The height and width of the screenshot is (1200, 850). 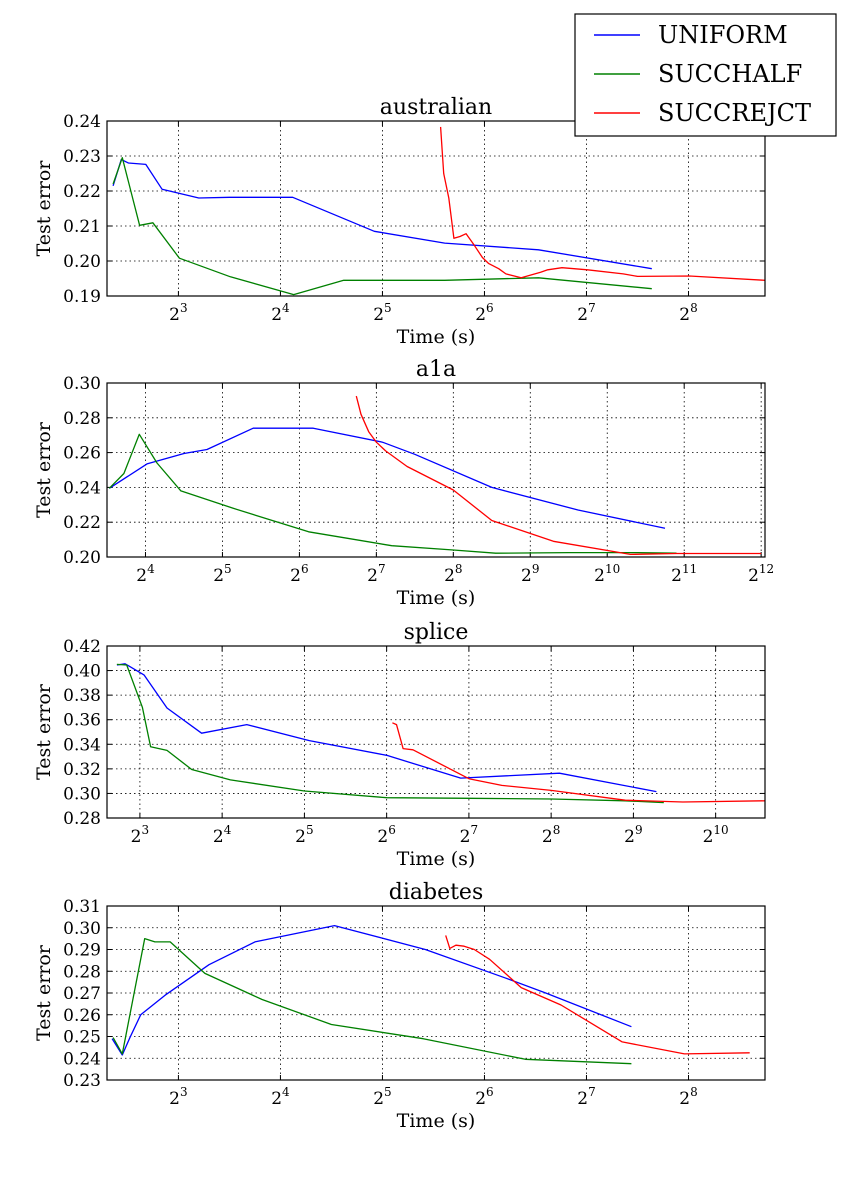 I want to click on y-tick-label: 0.40, so click(x=82, y=672).